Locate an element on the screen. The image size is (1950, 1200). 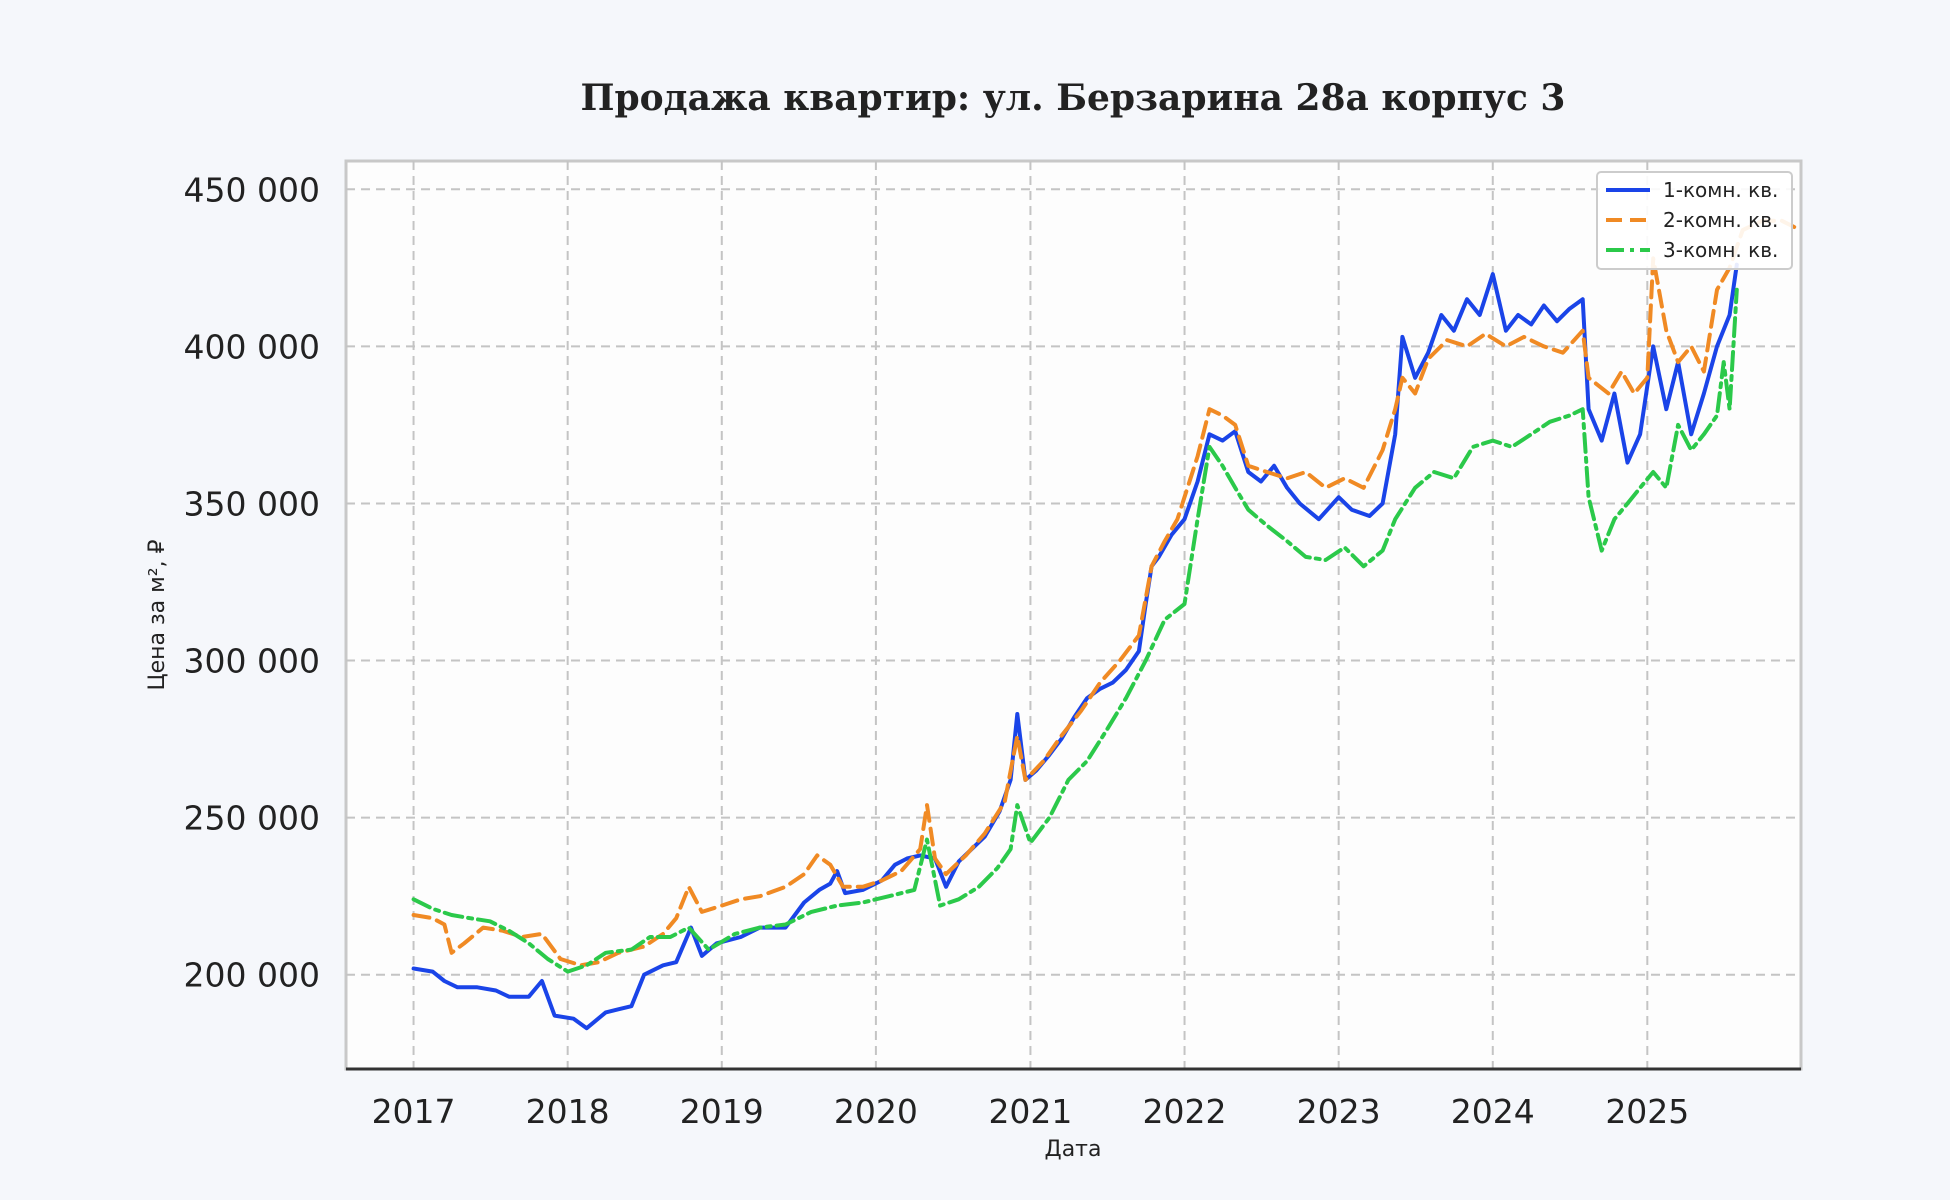
y-tick-label-400-000: 400 000 is located at coordinates (252, 346).